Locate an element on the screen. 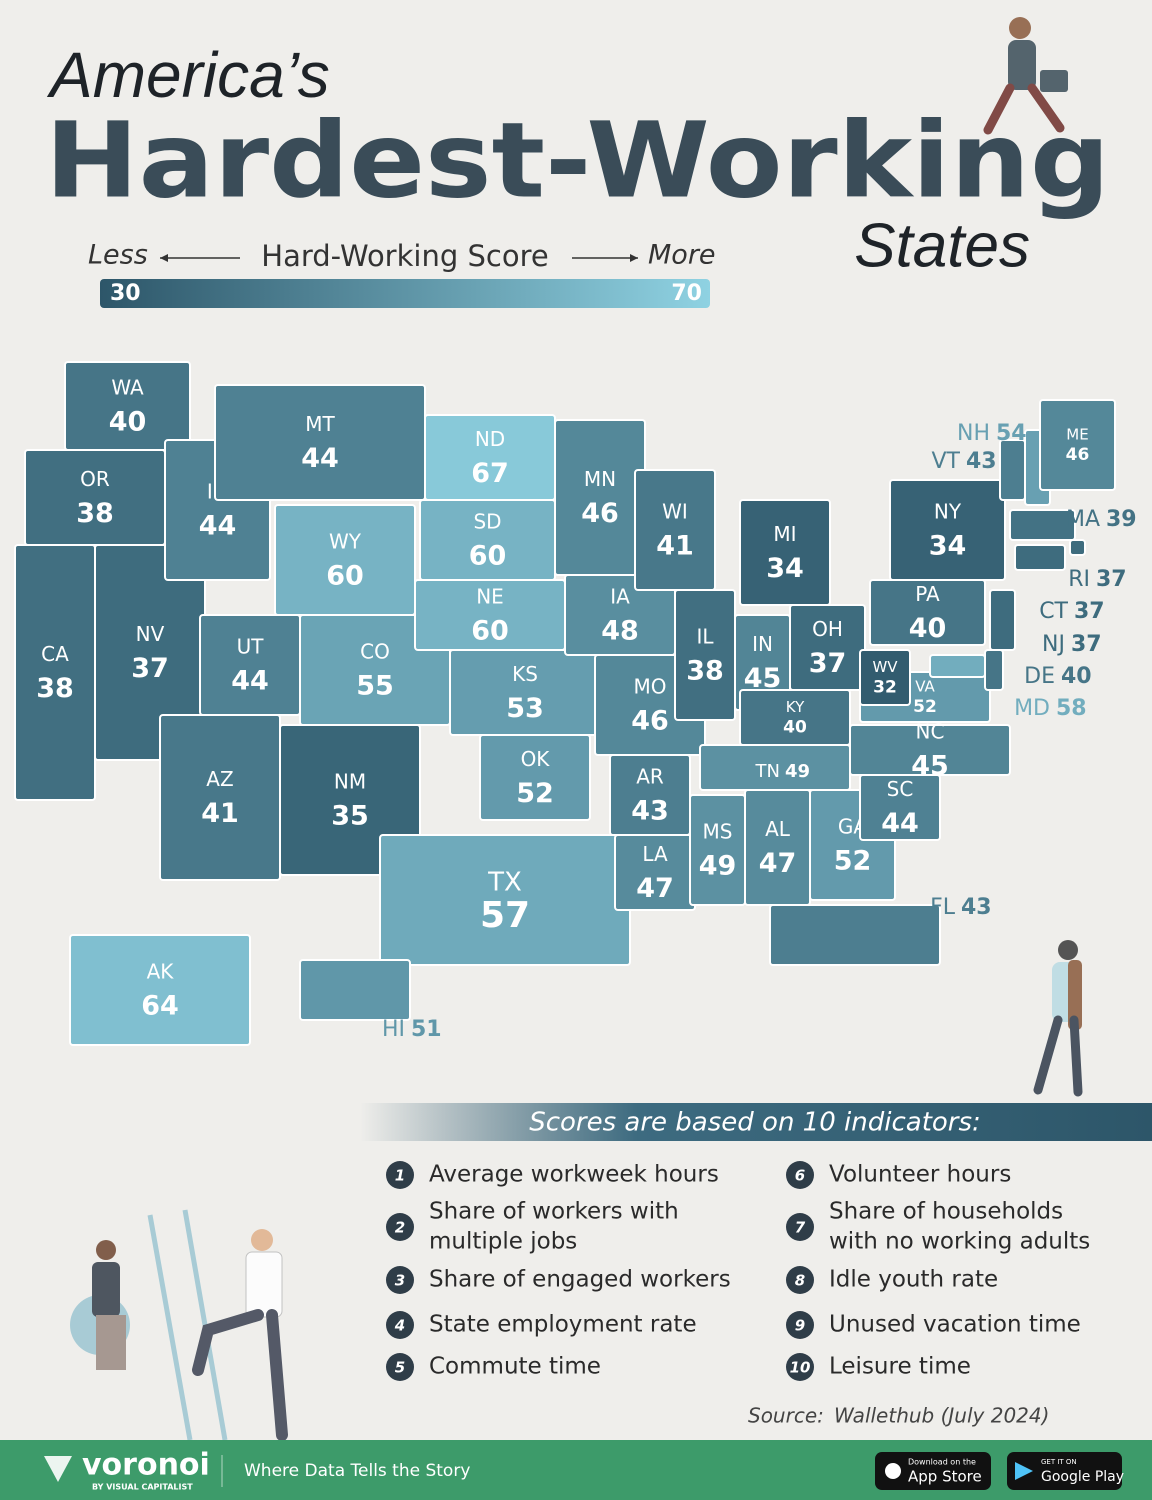  state-value: 41 is located at coordinates (220, 813).